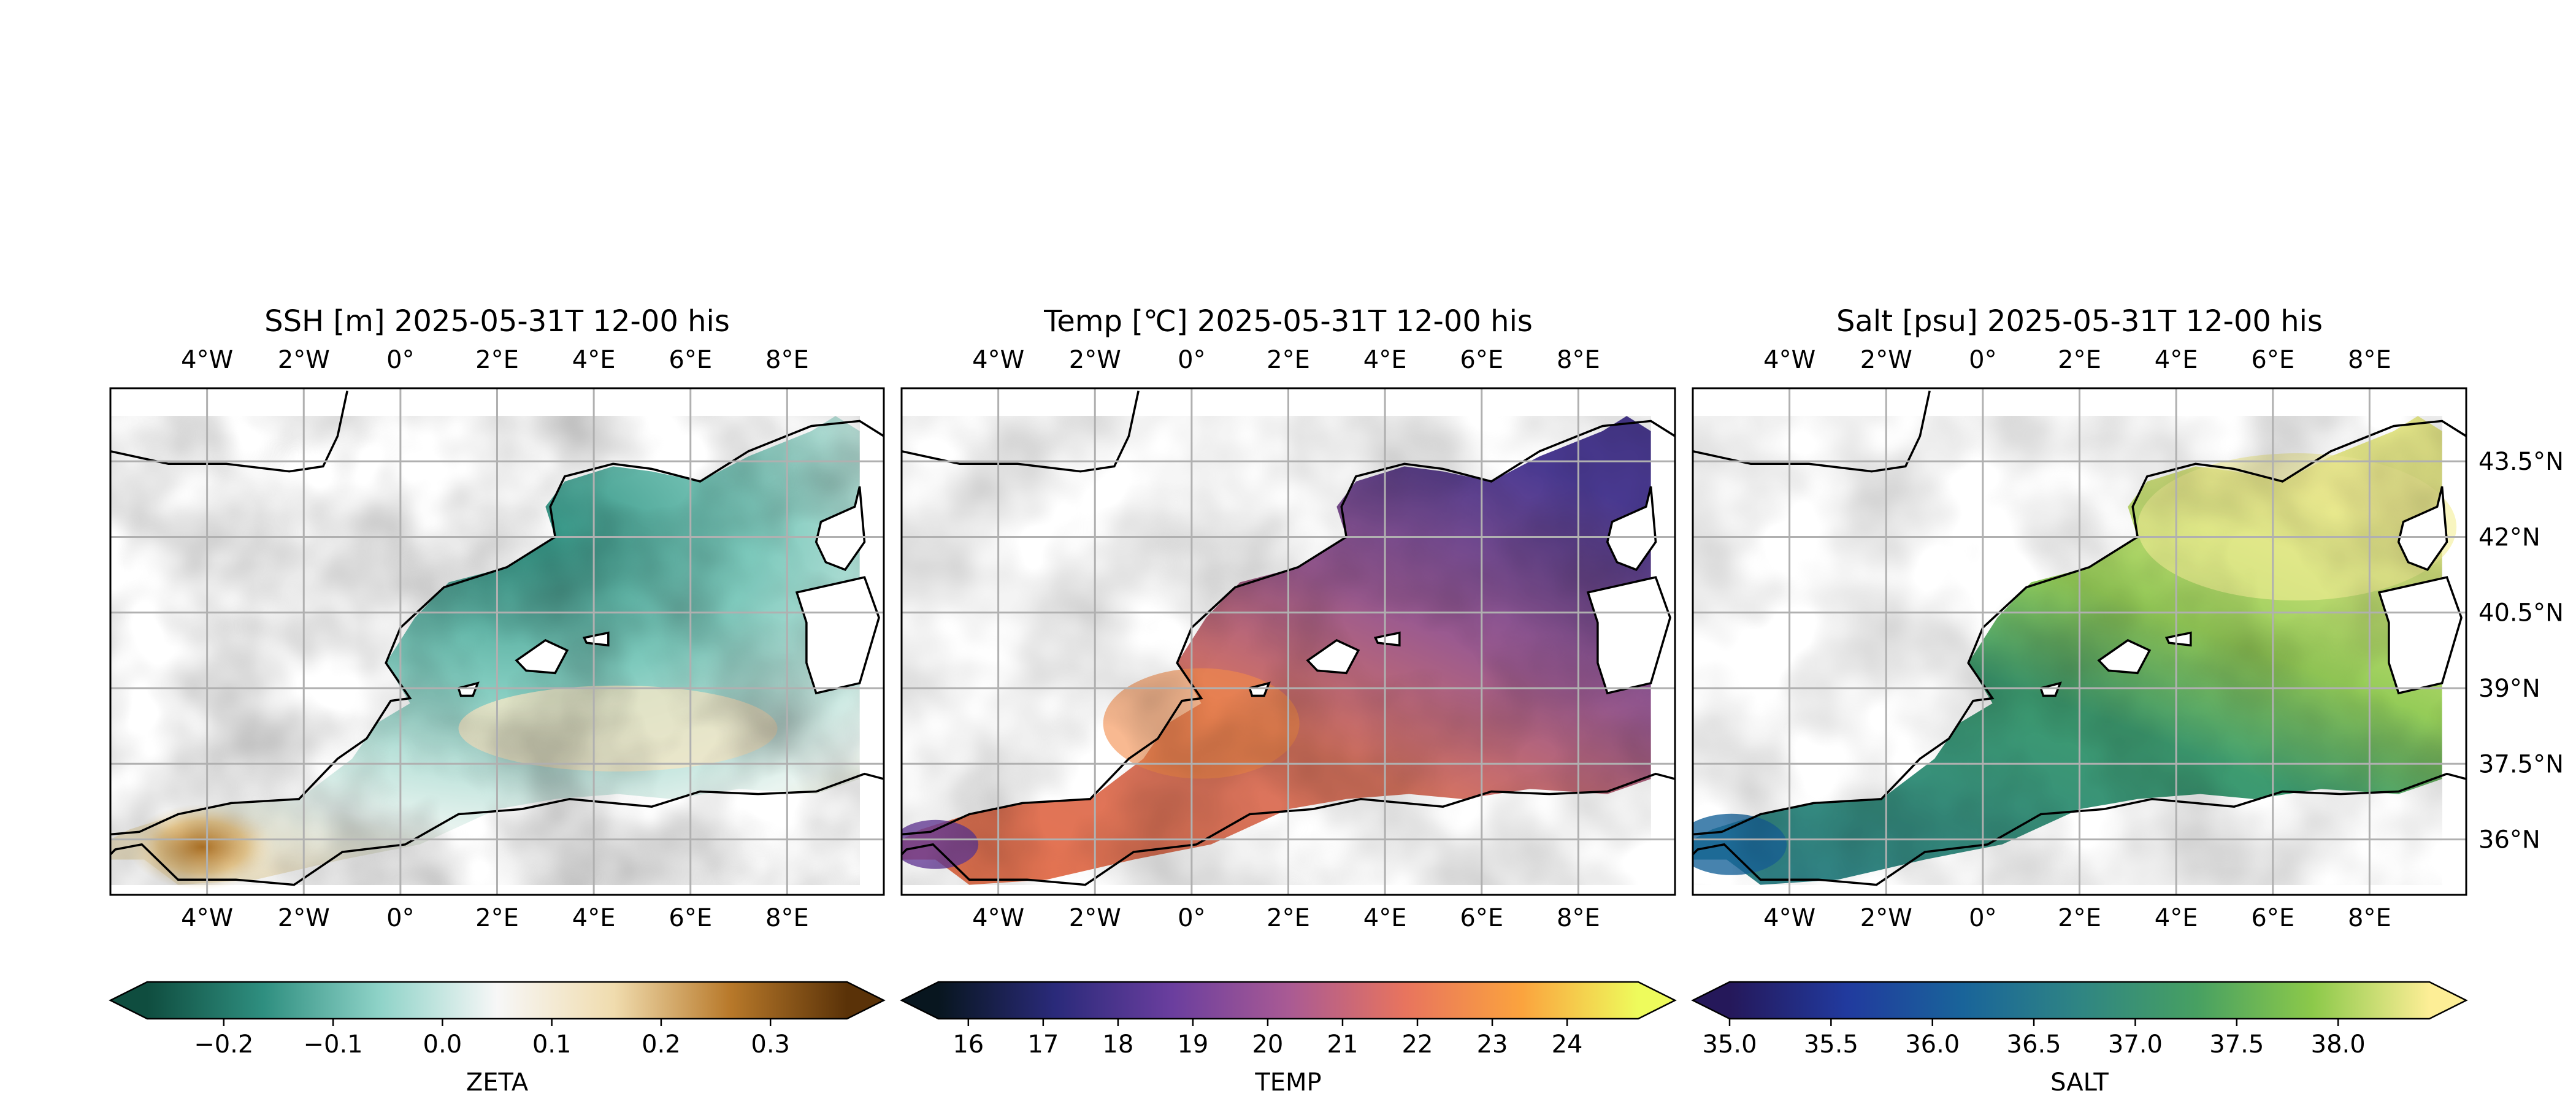 This screenshot has height=1104, width=2576. I want to click on colorbar-tick-label: 21, so click(1343, 1044).